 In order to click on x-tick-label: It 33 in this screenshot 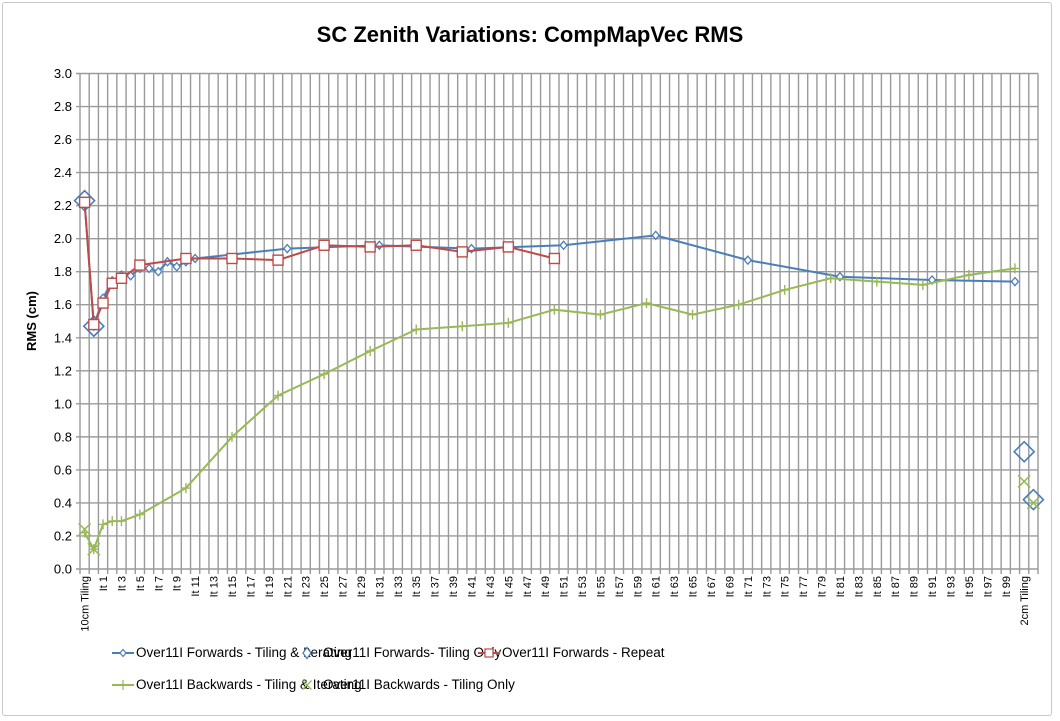, I will do `click(399, 586)`.